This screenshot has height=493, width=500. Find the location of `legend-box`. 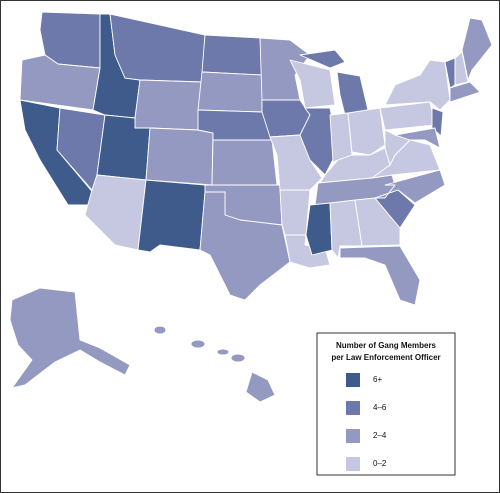

legend-box is located at coordinates (386, 404).